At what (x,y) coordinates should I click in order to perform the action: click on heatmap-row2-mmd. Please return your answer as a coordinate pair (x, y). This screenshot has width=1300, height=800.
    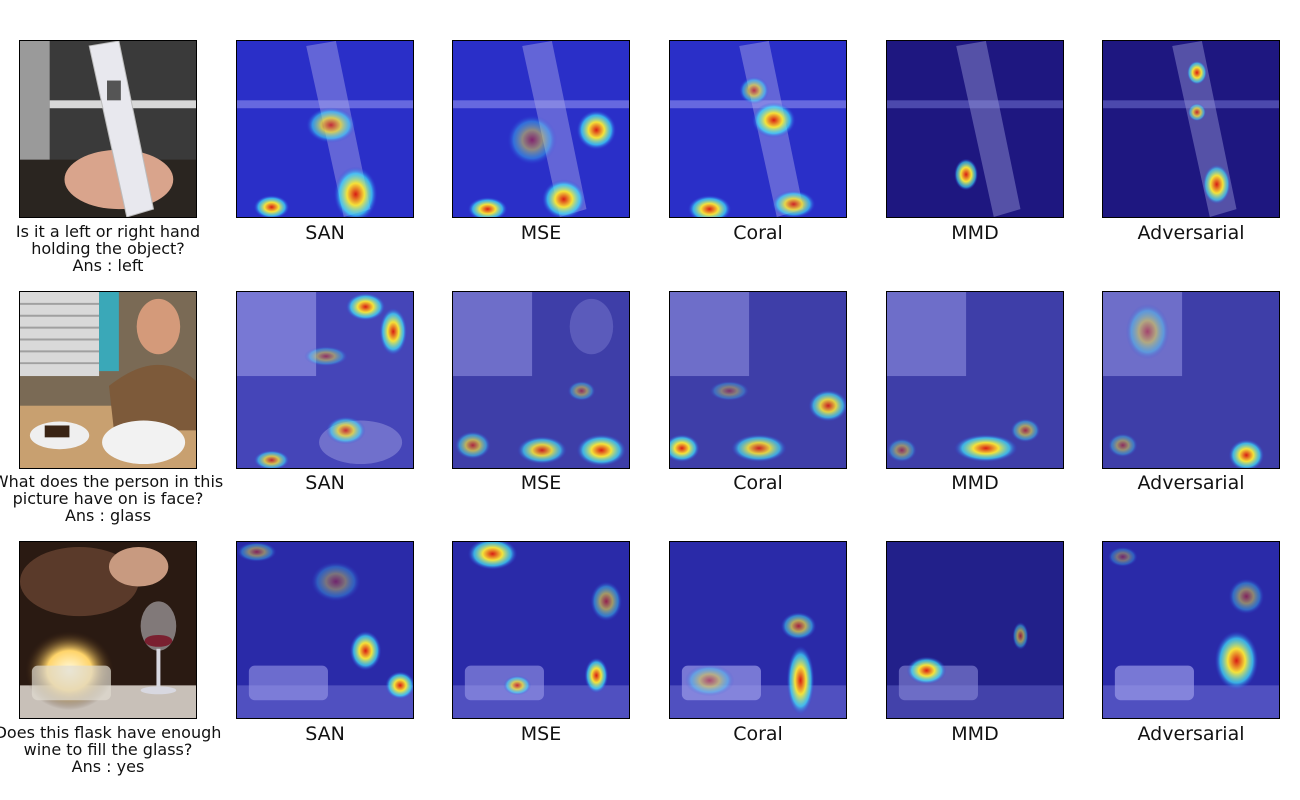
    Looking at the image, I should click on (975, 380).